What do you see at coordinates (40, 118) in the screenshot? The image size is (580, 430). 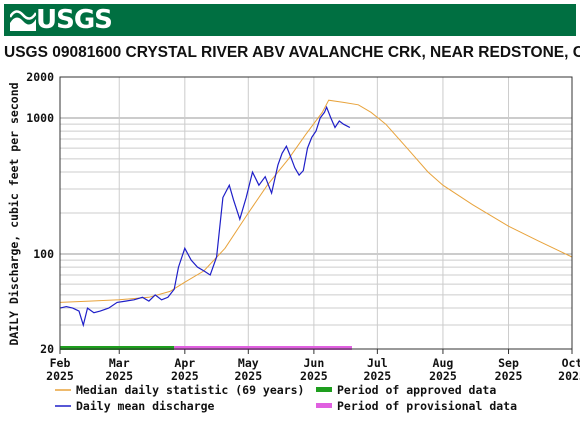 I see `y-tick-label: 1000` at bounding box center [40, 118].